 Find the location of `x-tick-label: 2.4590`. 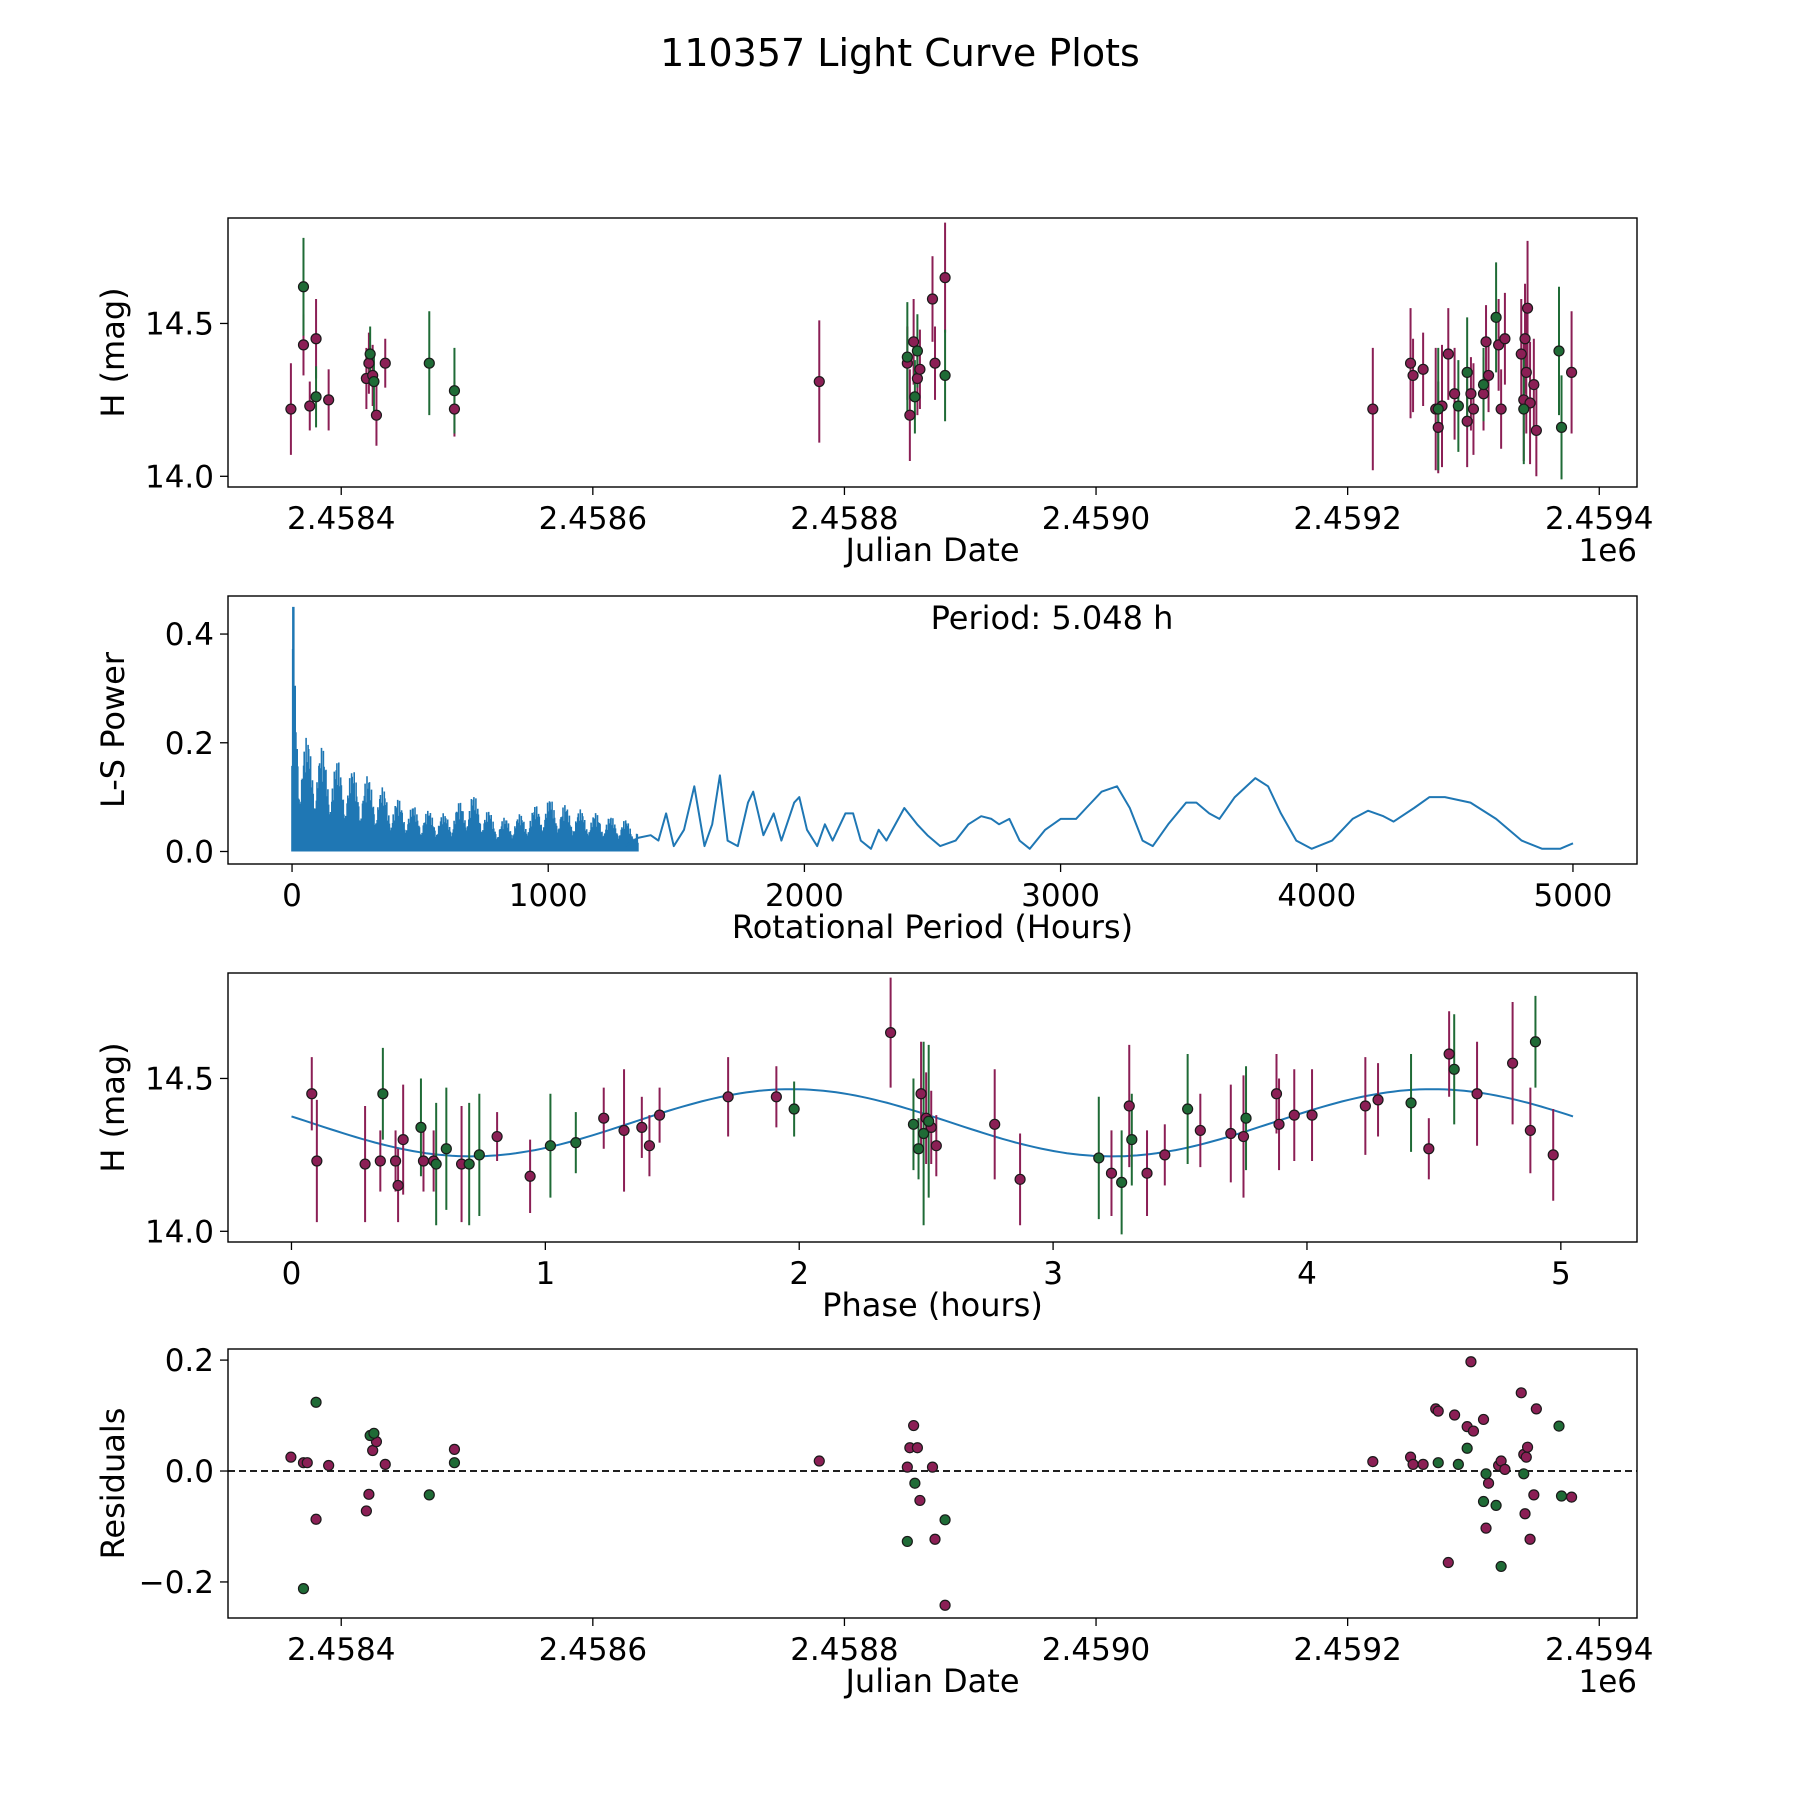

x-tick-label: 2.4590 is located at coordinates (1096, 1650).